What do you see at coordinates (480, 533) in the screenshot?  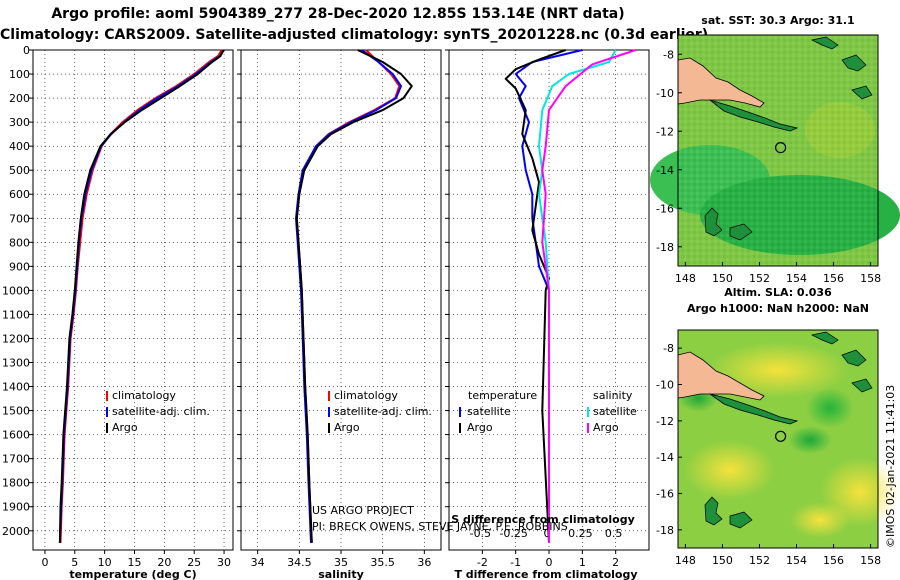 I see `top-axis-tick-label: -0.5` at bounding box center [480, 533].